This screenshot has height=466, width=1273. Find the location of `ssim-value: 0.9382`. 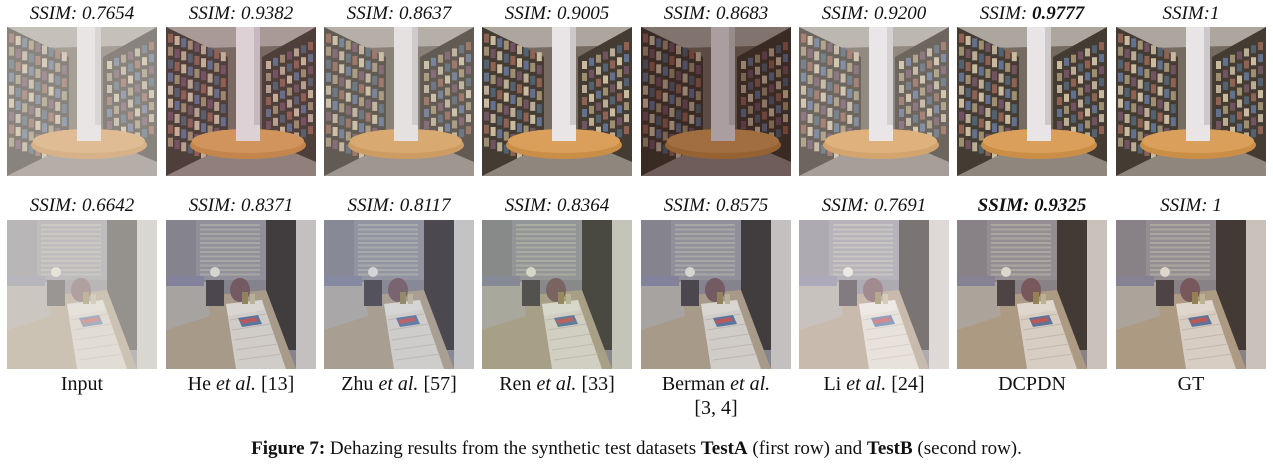

ssim-value: 0.9382 is located at coordinates (267, 13).